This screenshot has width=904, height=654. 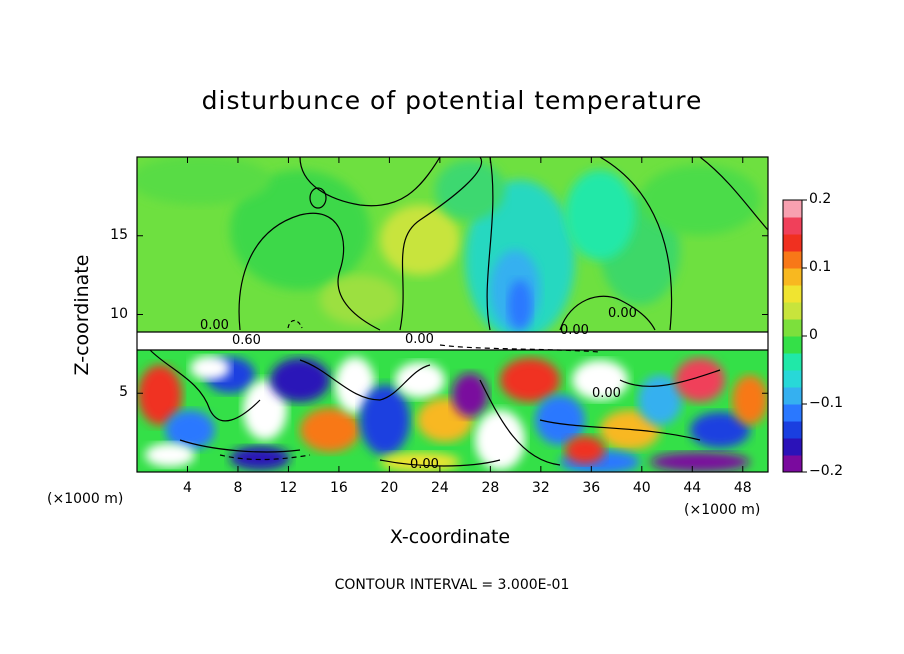 I want to click on y-tick-label: 15, so click(x=119, y=234).